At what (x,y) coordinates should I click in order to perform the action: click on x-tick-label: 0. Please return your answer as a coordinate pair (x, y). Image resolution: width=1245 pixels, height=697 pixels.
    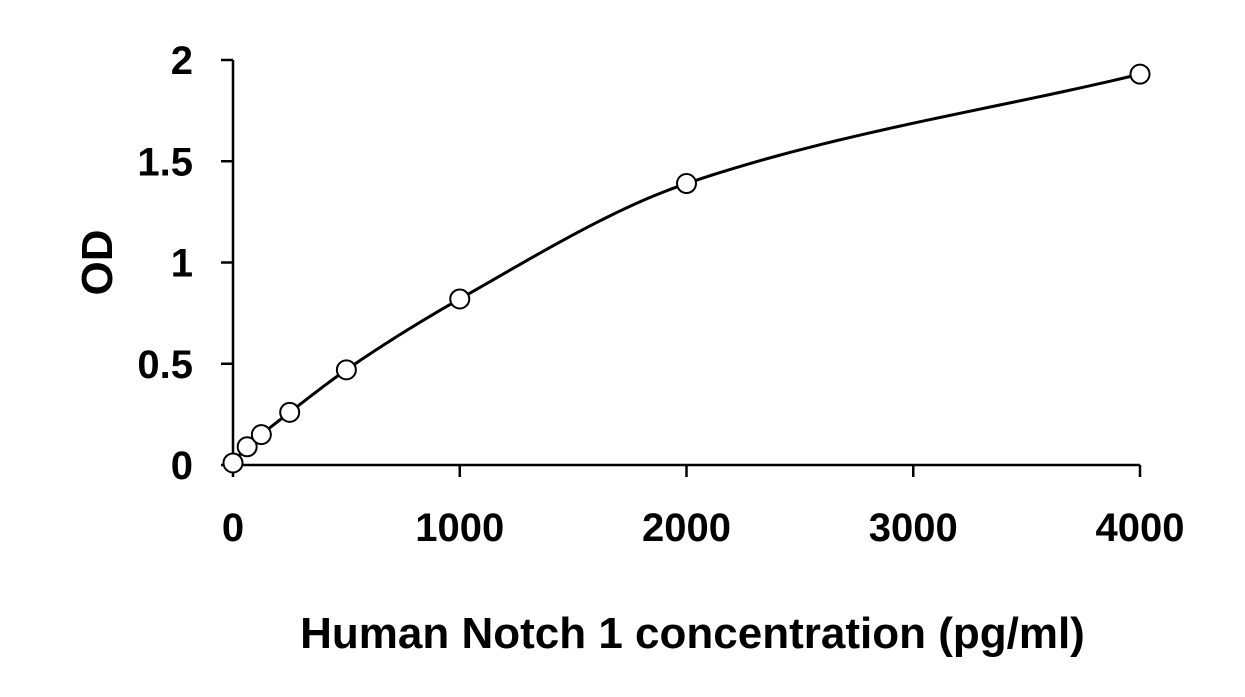
    Looking at the image, I should click on (233, 528).